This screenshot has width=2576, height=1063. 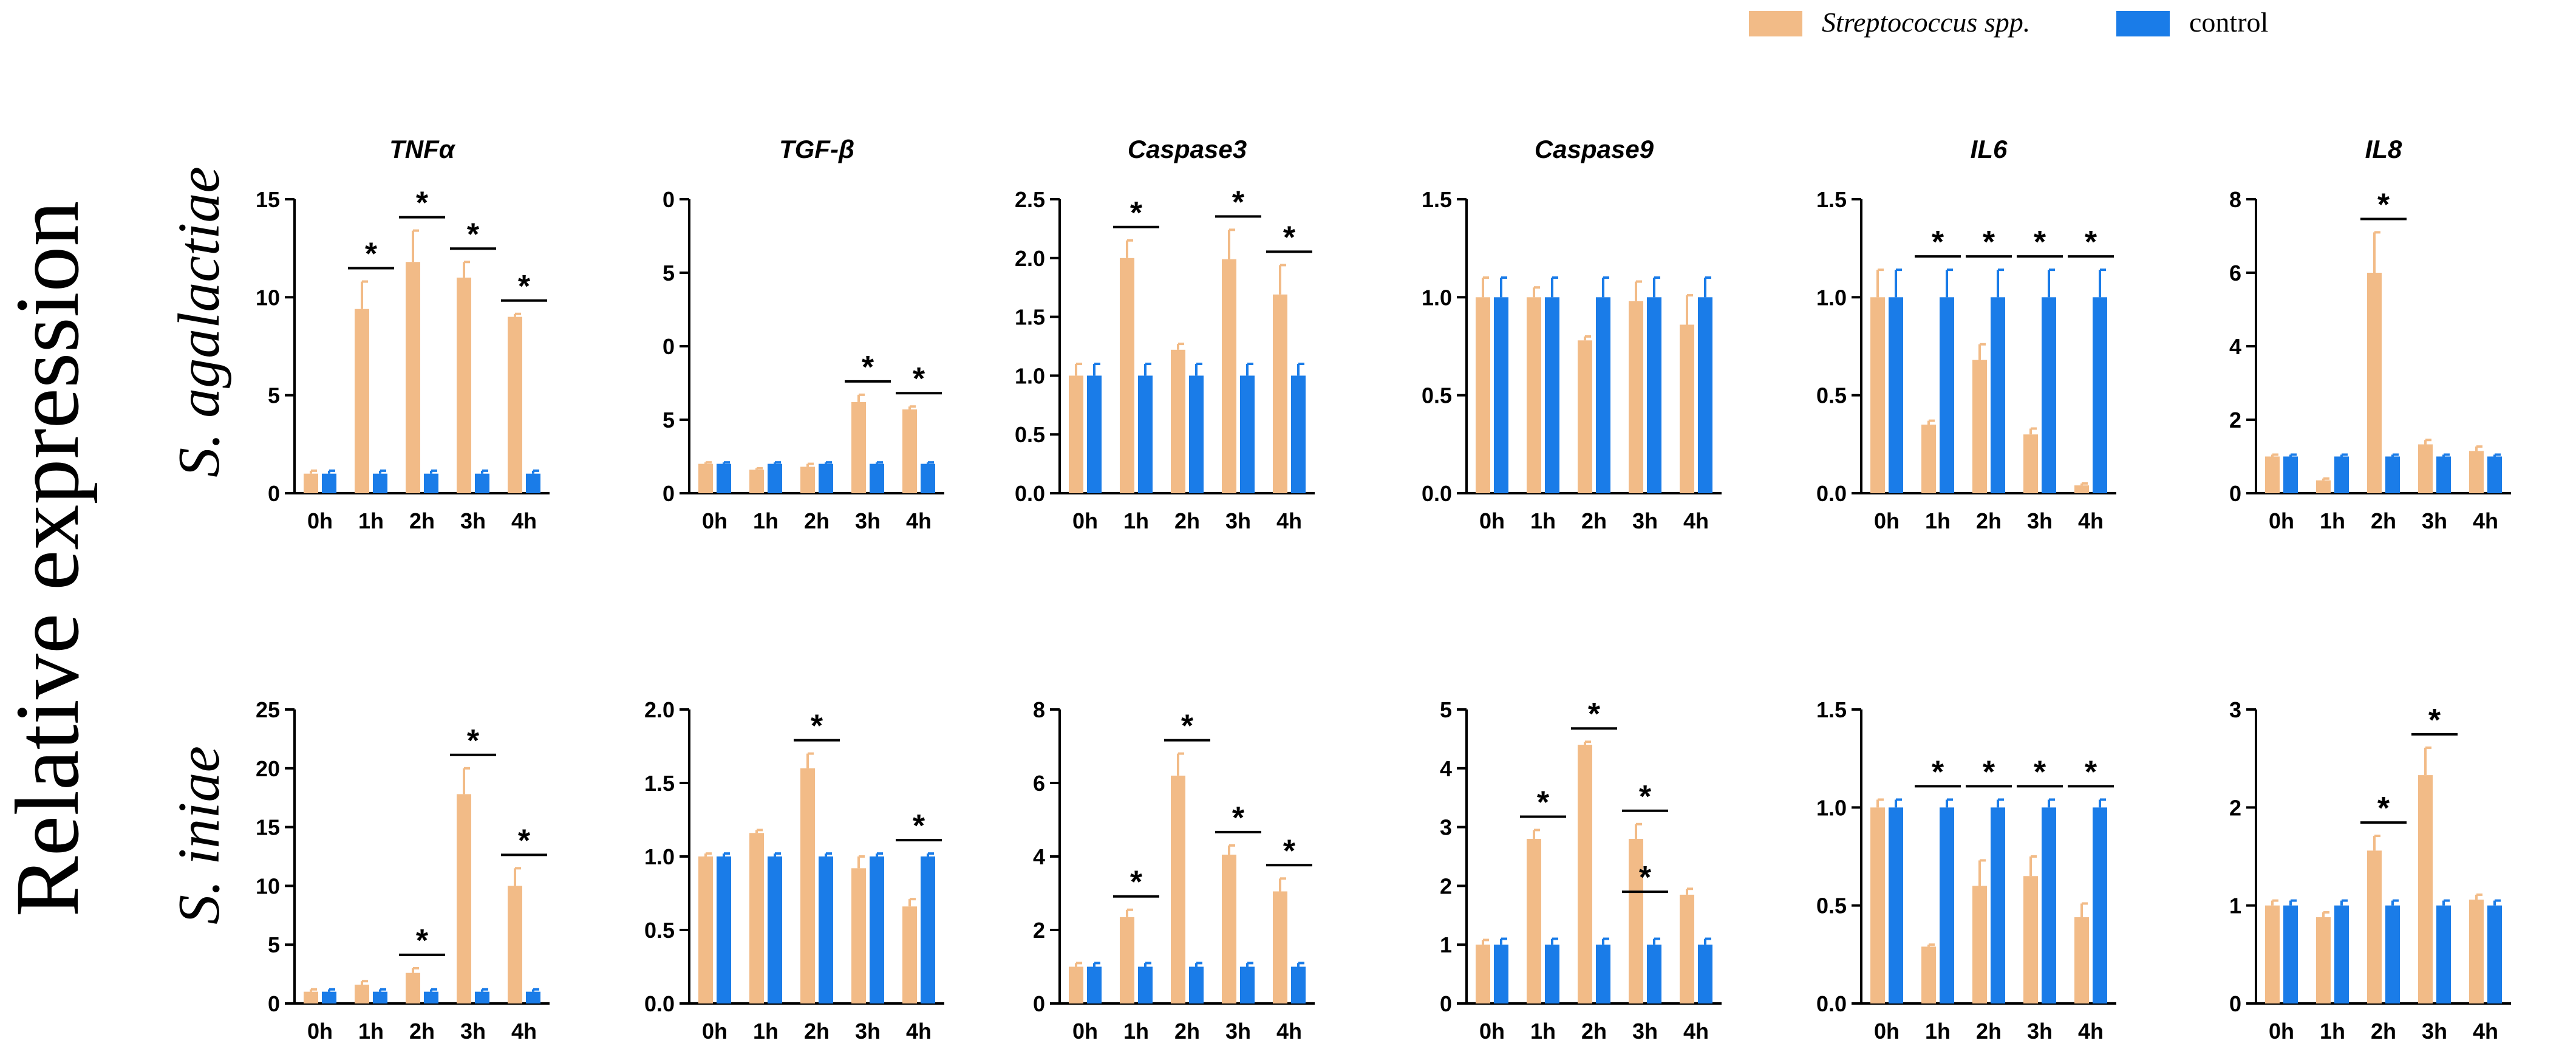 What do you see at coordinates (816, 149) in the screenshot?
I see `panel-r0c1-title: TGF-β` at bounding box center [816, 149].